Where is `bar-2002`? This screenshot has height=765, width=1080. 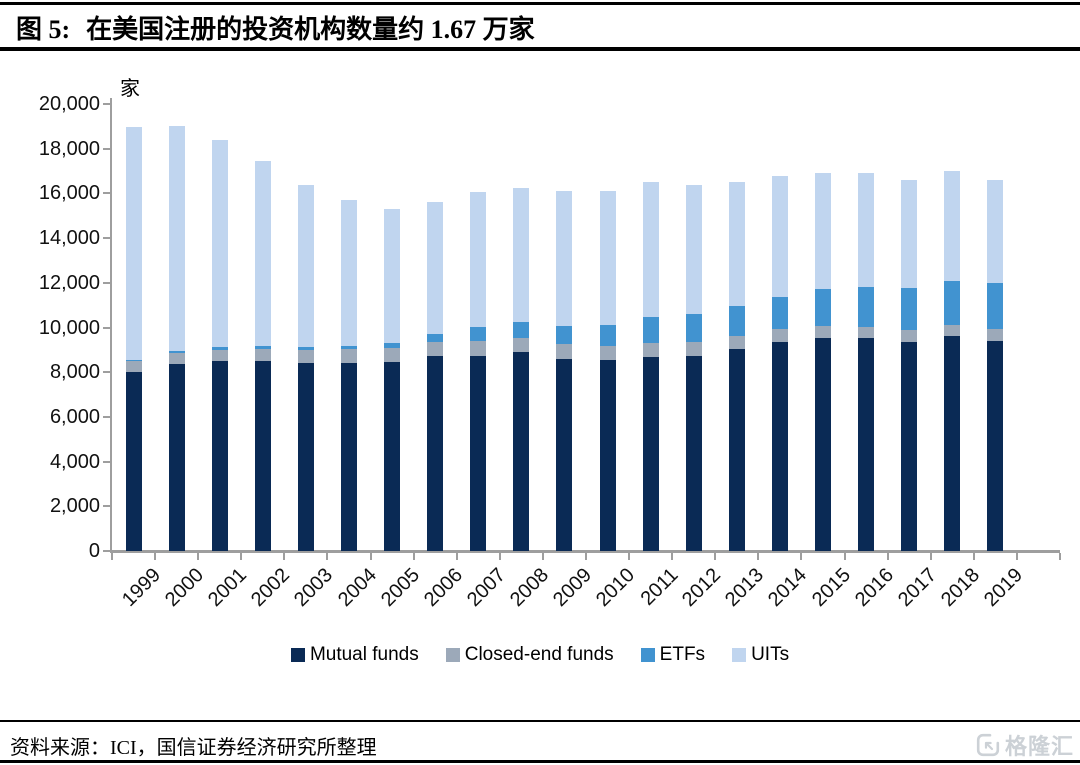
bar-2002 is located at coordinates (262, 355).